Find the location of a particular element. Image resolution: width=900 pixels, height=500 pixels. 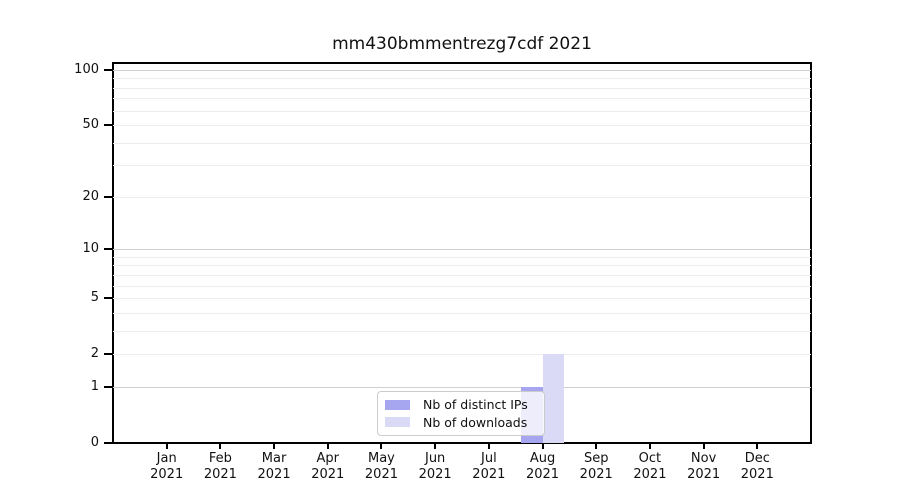

x-tick-month: Apr is located at coordinates (328, 458).